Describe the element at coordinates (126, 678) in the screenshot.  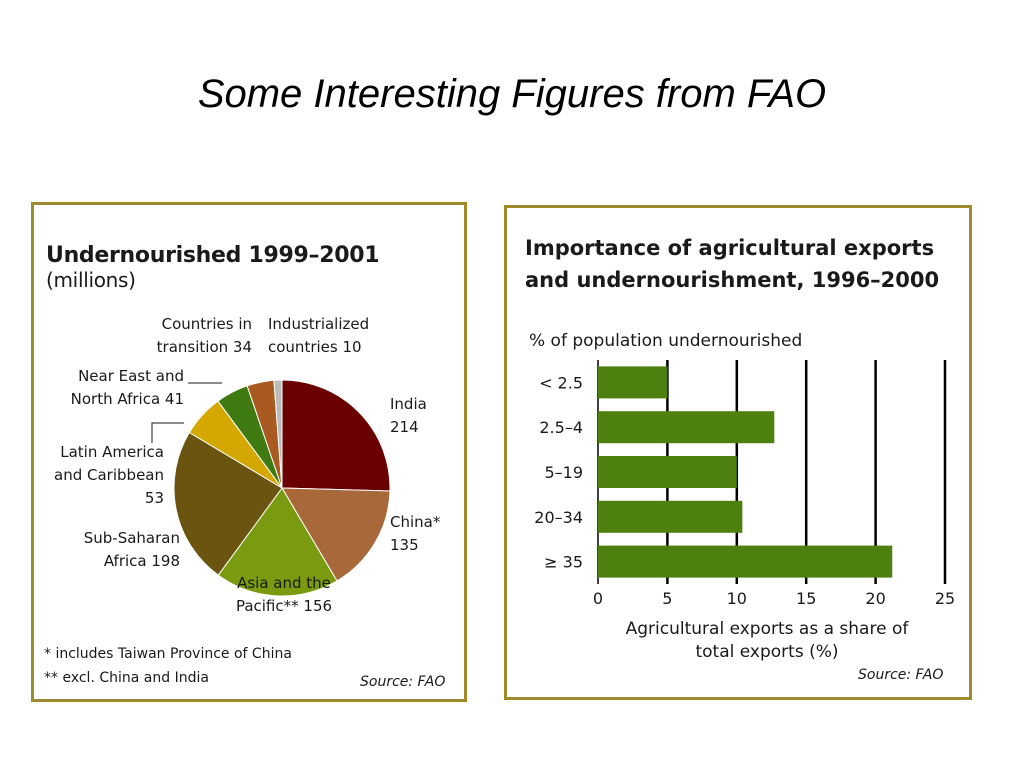
I see `footnote-asia-pacific: ** excl. China and India` at that location.